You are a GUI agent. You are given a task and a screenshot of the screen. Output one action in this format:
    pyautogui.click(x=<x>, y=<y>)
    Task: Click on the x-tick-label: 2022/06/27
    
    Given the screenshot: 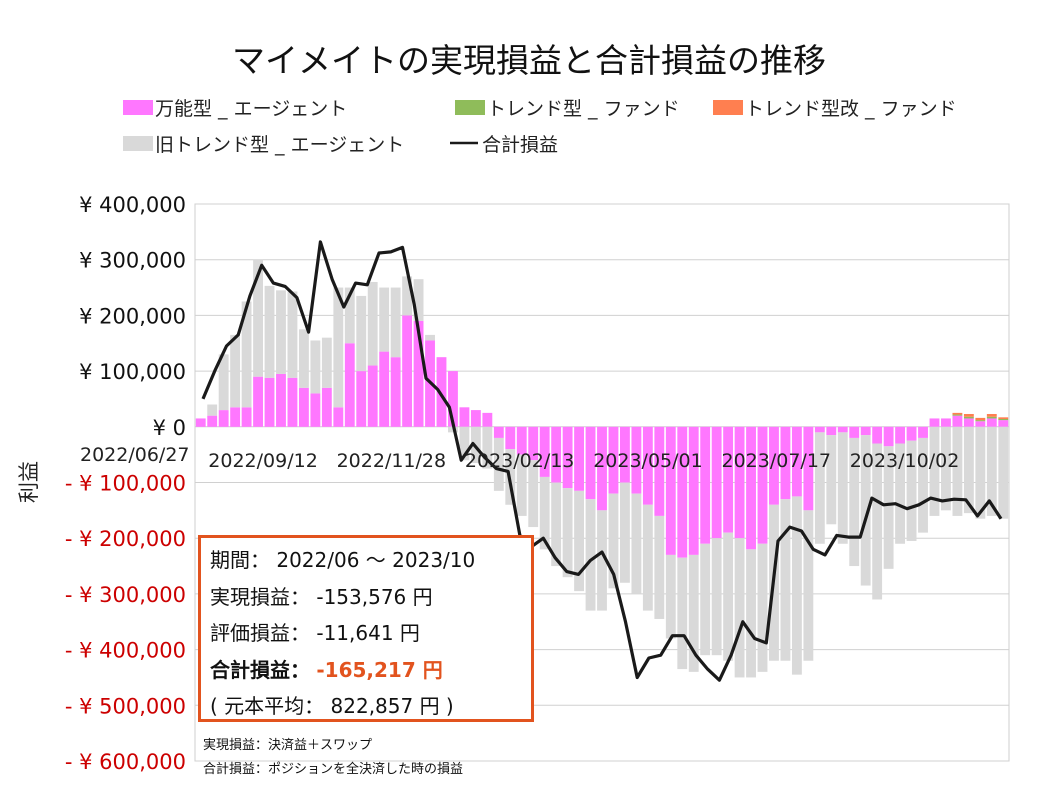 What is the action you would take?
    pyautogui.click(x=135, y=455)
    